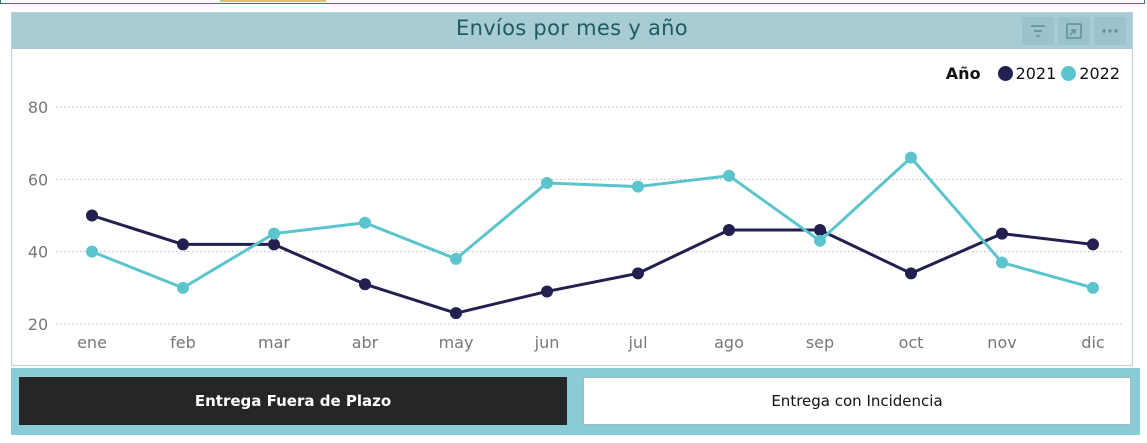 Image resolution: width=1147 pixels, height=443 pixels. Describe the element at coordinates (1110, 31) in the screenshot. I see `more-options-icon` at that location.